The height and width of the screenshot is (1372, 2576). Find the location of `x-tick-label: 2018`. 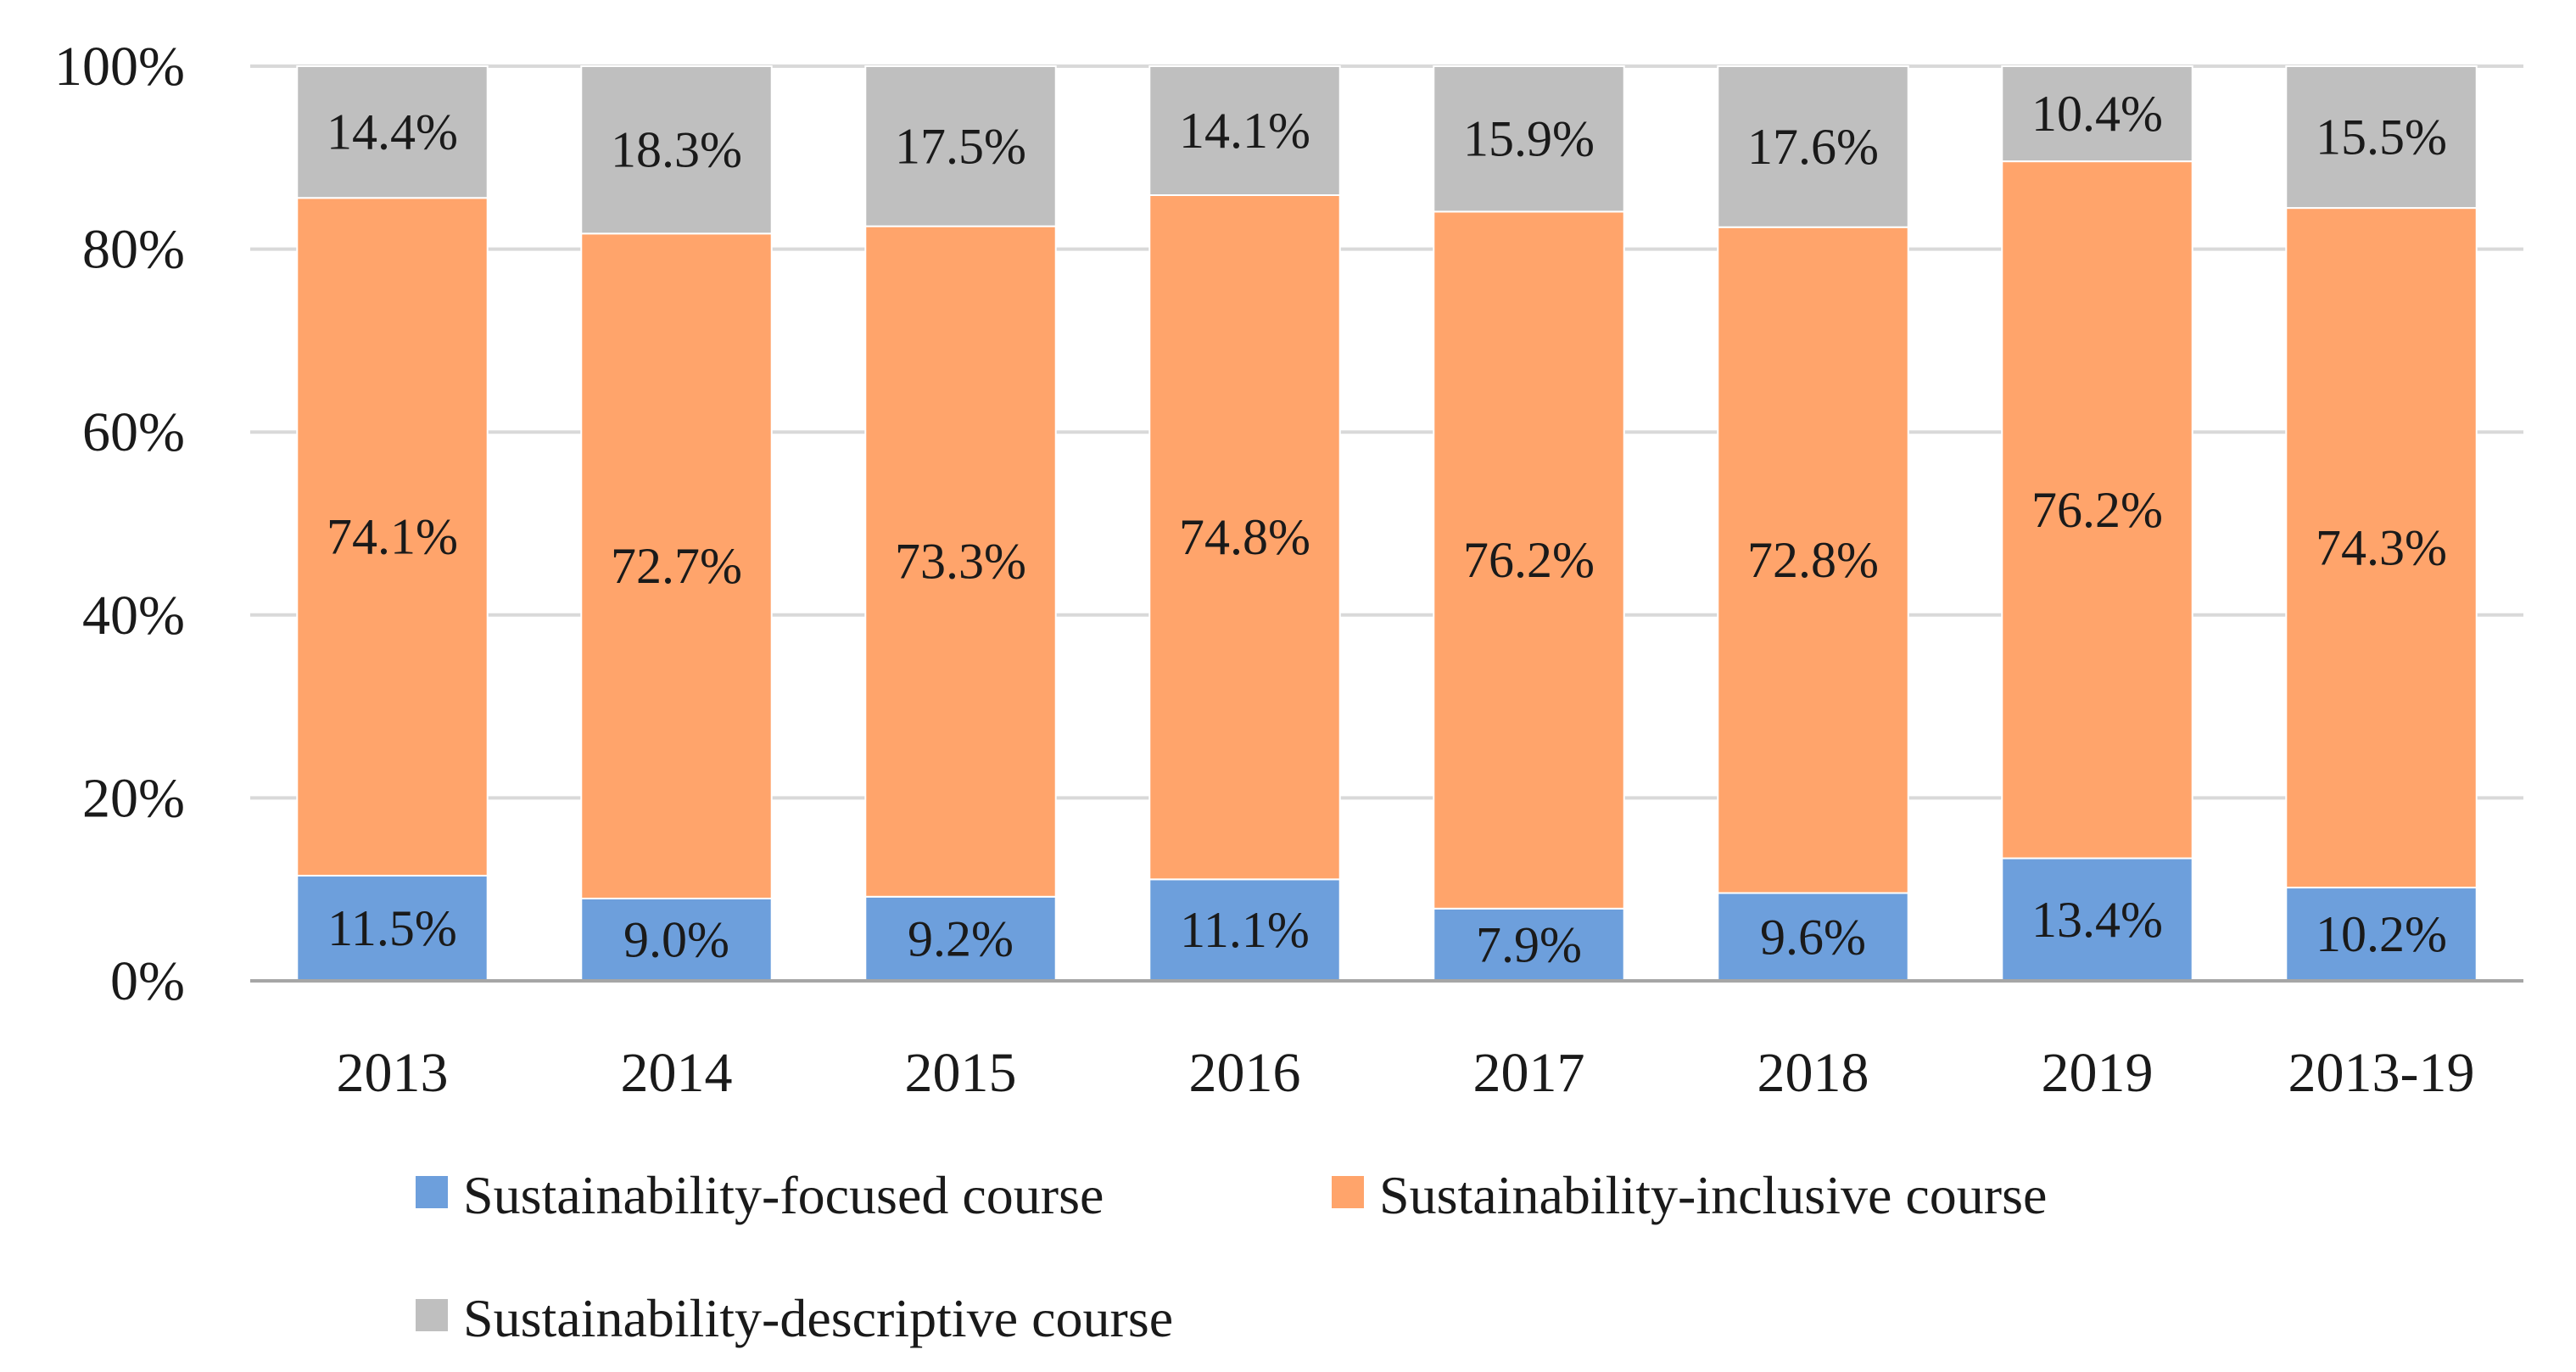

x-tick-label: 2018 is located at coordinates (1813, 1073).